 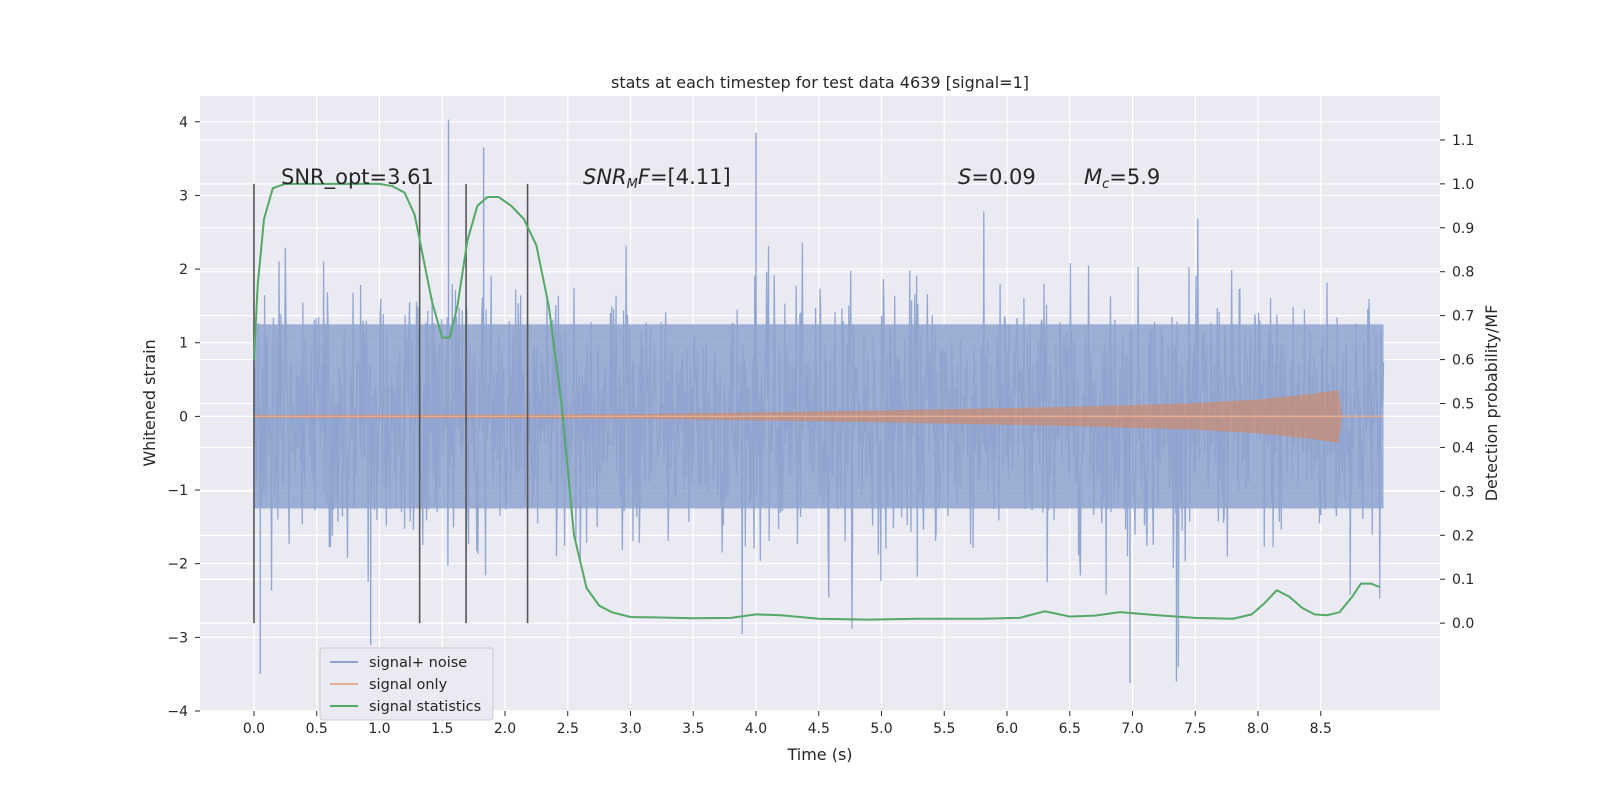 What do you see at coordinates (1463, 229) in the screenshot?
I see `y2-tick-label-2: 0.9` at bounding box center [1463, 229].